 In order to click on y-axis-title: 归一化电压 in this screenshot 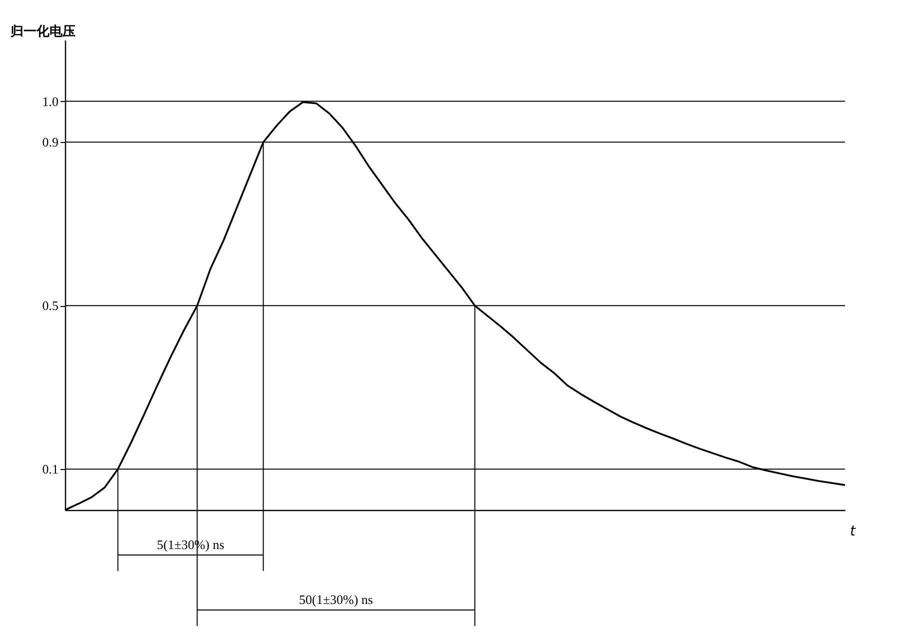, I will do `click(43, 32)`.